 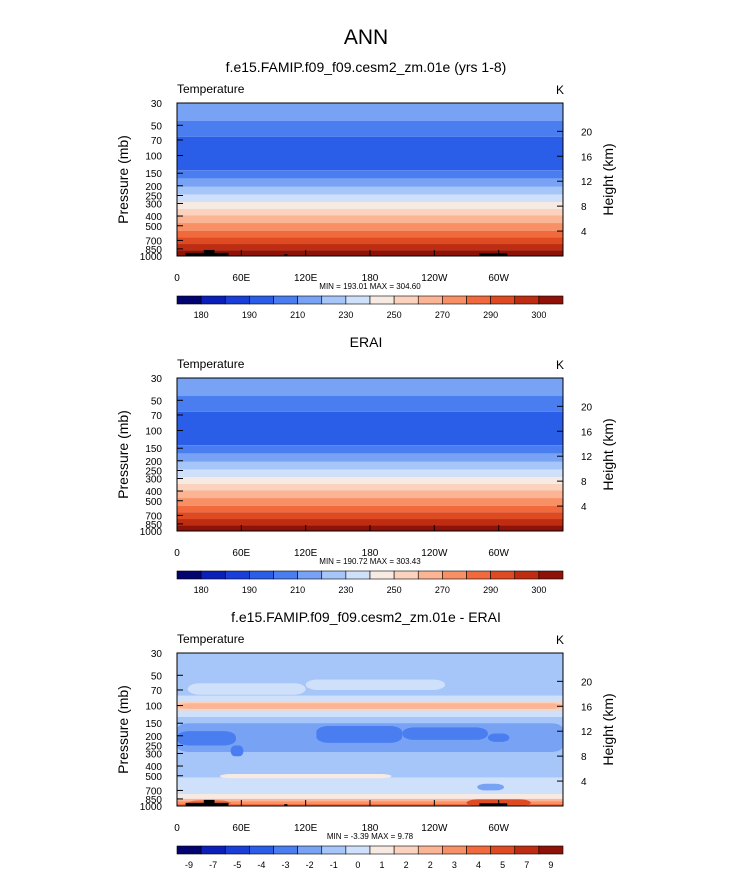 What do you see at coordinates (490, 590) in the screenshot?
I see `colorbar-label: 290` at bounding box center [490, 590].